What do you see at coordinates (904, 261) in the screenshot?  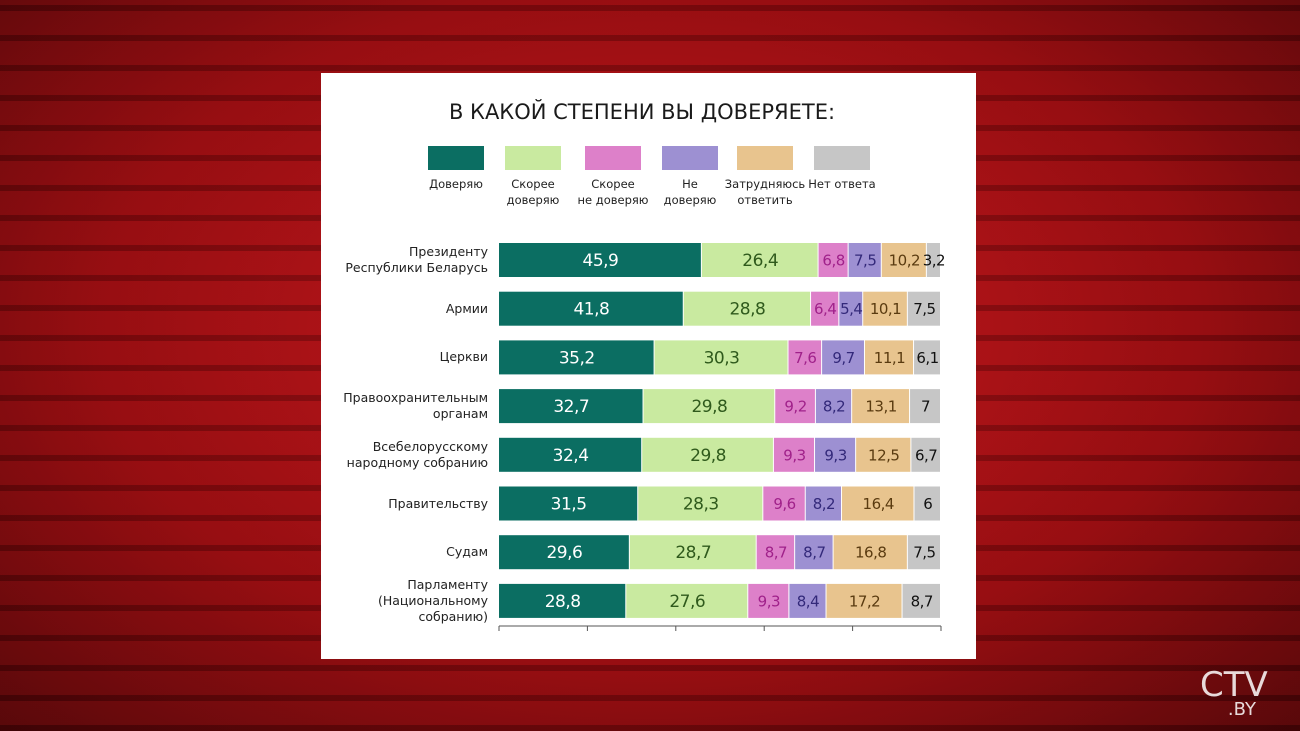 I see `value-label: 10,2` at bounding box center [904, 261].